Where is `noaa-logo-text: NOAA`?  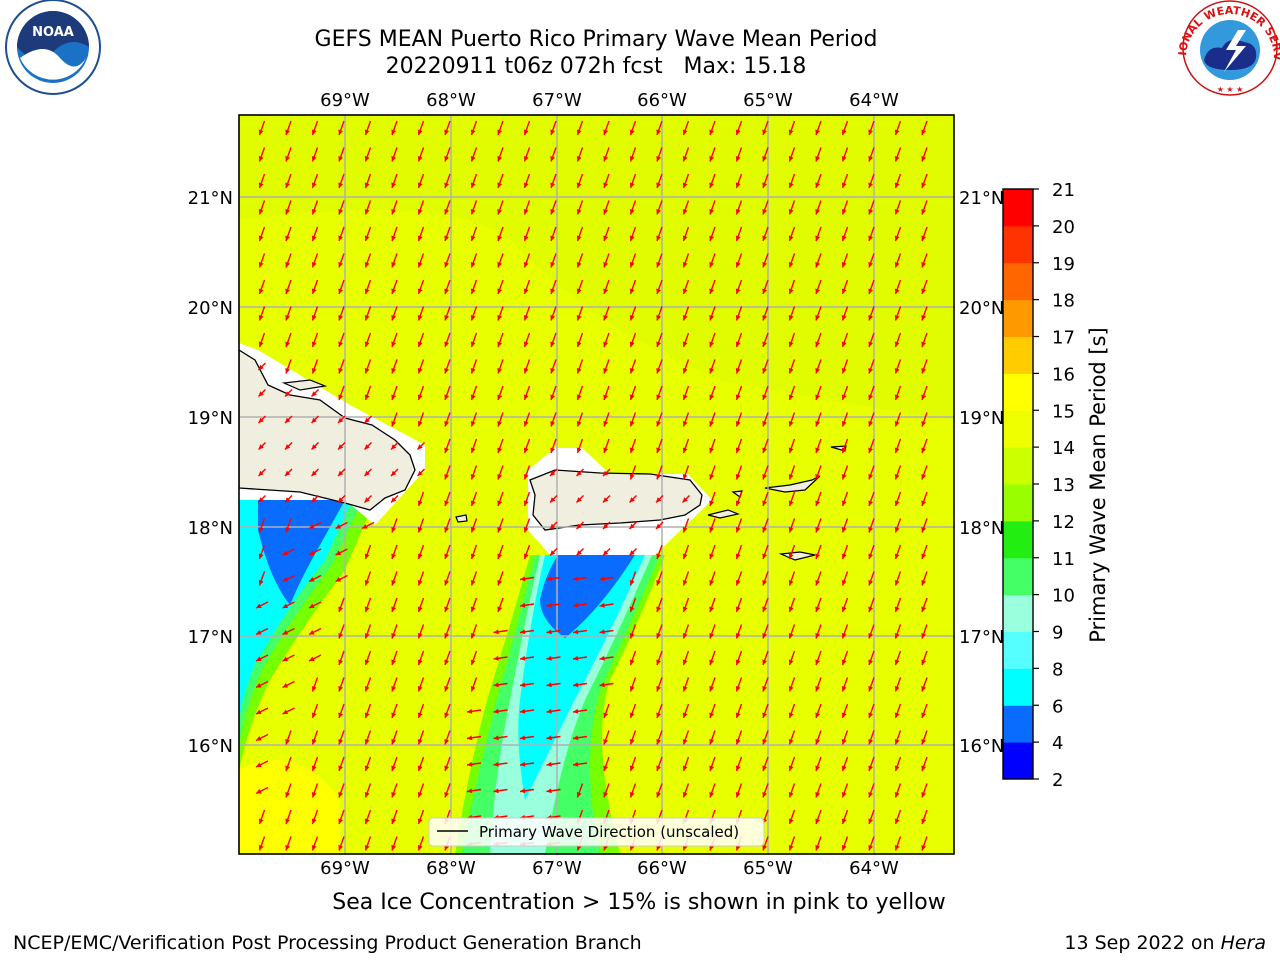 noaa-logo-text: NOAA is located at coordinates (53, 32).